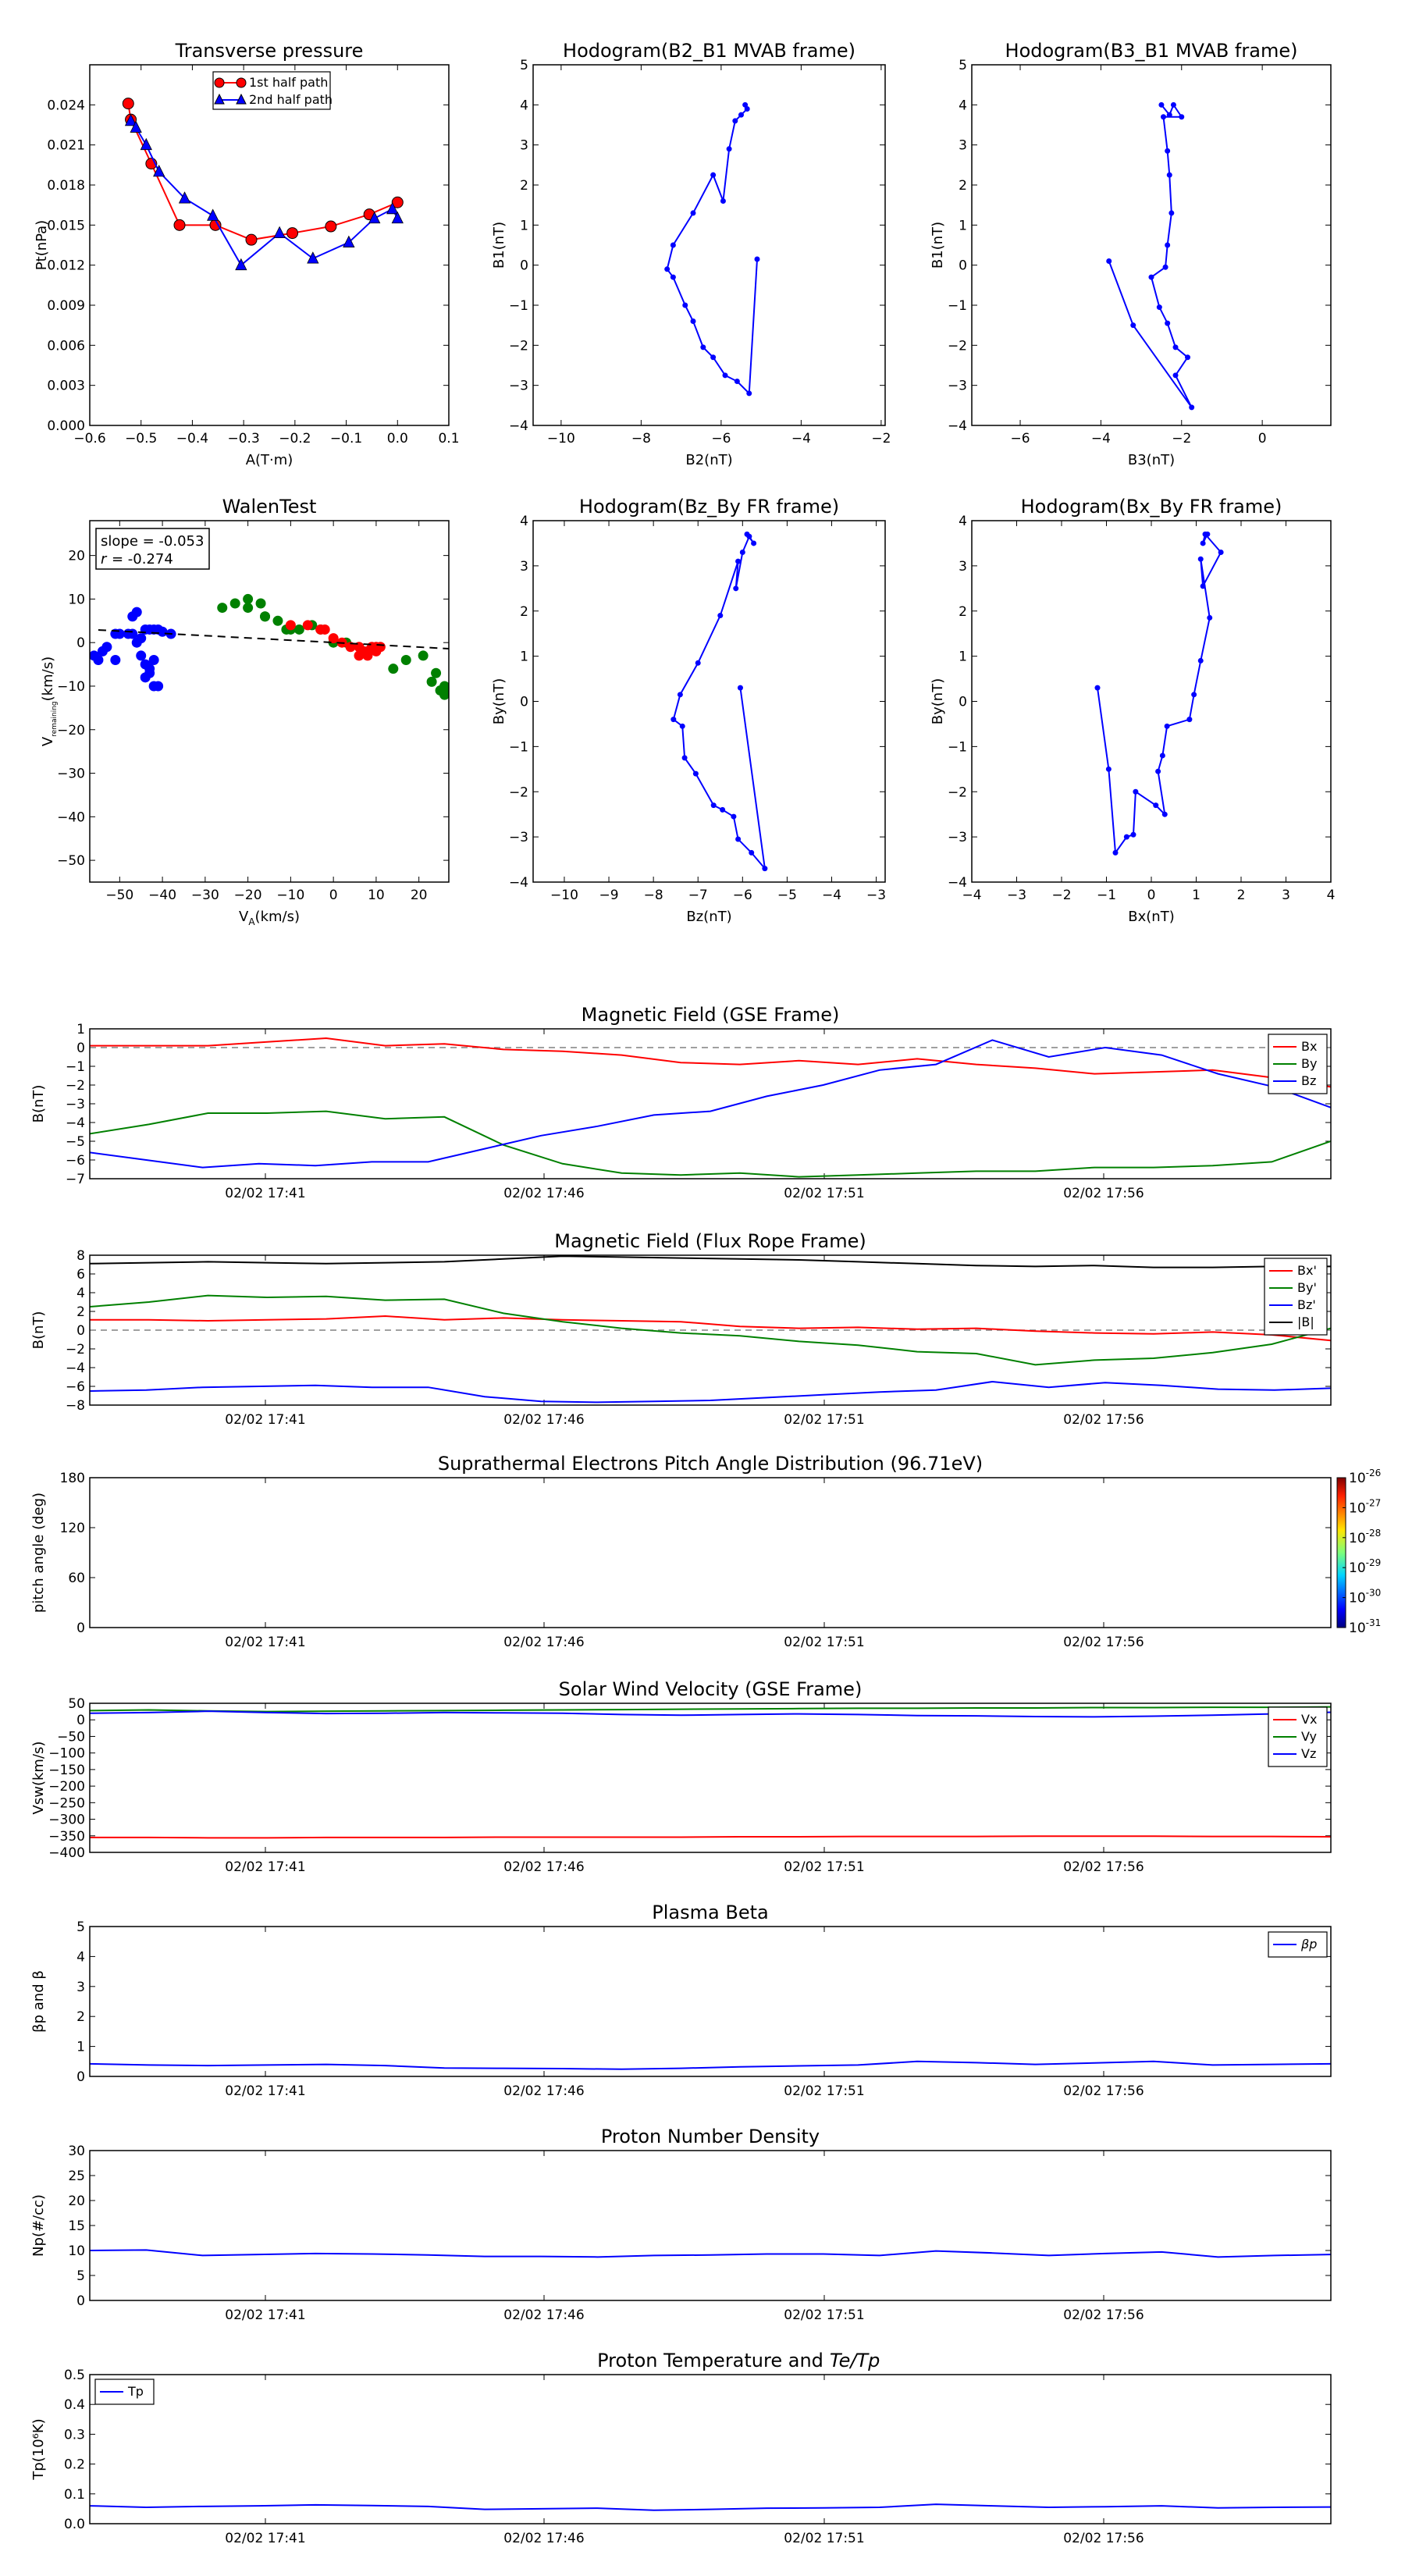 The width and height of the screenshot is (1405, 2576). What do you see at coordinates (524, 65) in the screenshot?
I see `y-tick-label: 5` at bounding box center [524, 65].